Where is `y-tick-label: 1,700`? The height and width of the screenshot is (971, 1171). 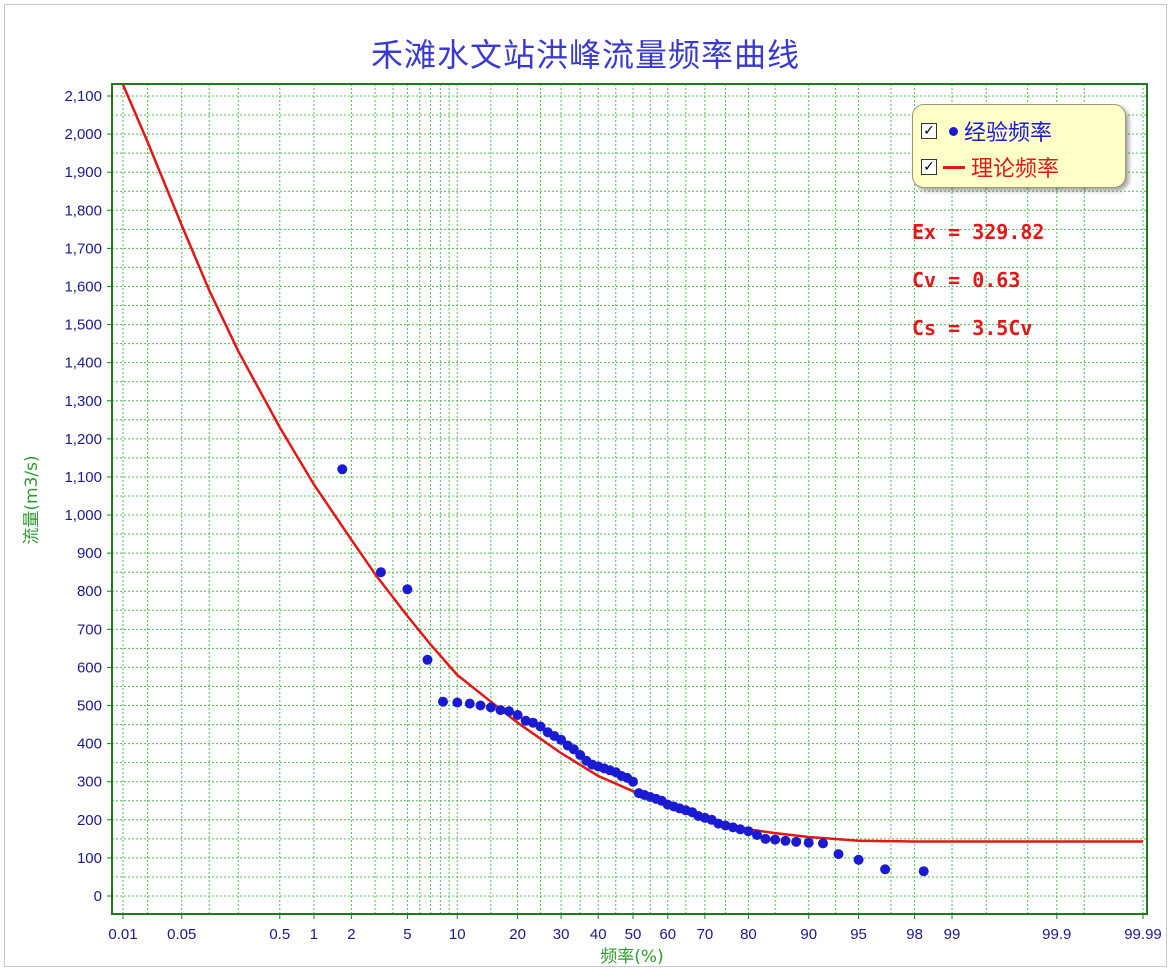
y-tick-label: 1,700 is located at coordinates (83, 248).